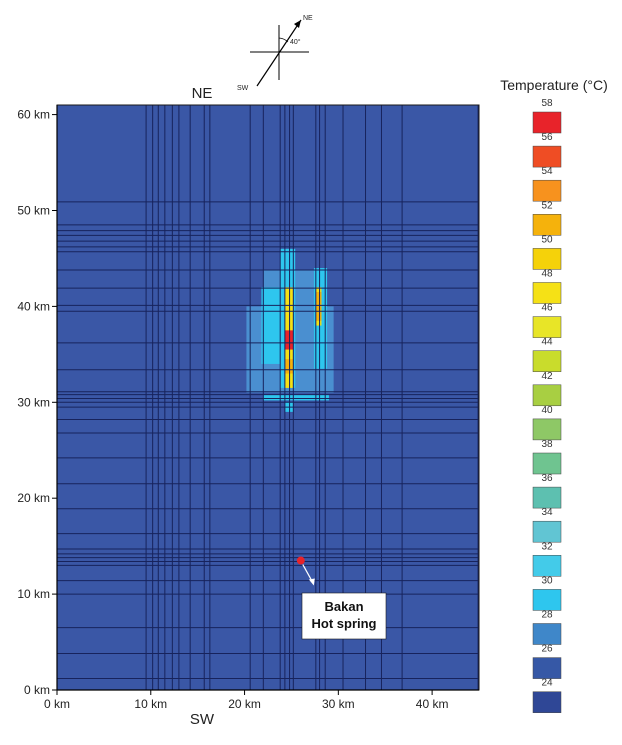 The image size is (622, 745). Describe the element at coordinates (547, 615) in the screenshot. I see `colorbar-label: 28` at that location.